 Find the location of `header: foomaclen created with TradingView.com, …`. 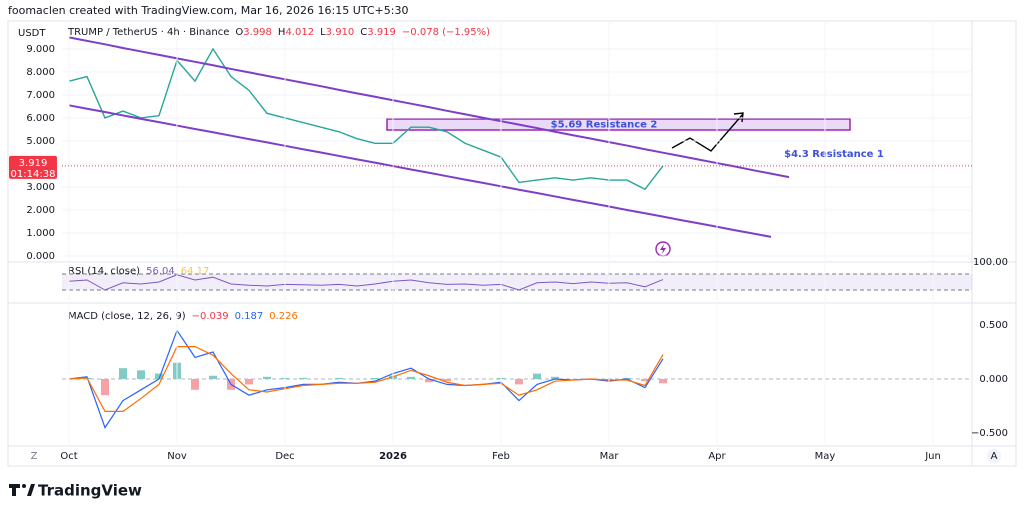

header: foomaclen created with TradingView.com, … is located at coordinates (208, 10).